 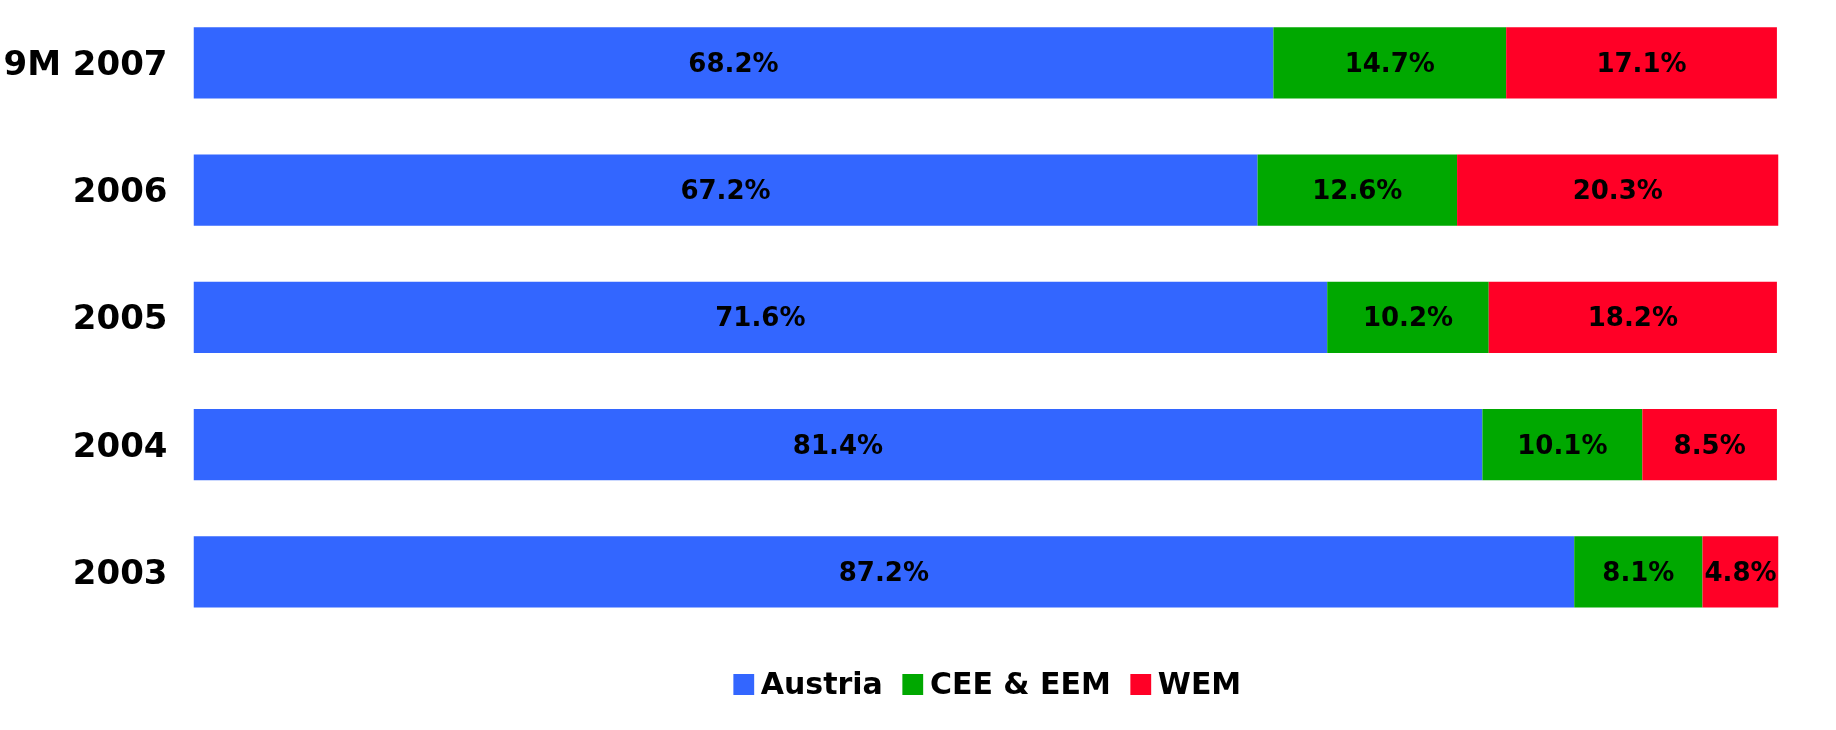 What do you see at coordinates (1740, 571) in the screenshot?
I see `data-label: 4.8%` at bounding box center [1740, 571].